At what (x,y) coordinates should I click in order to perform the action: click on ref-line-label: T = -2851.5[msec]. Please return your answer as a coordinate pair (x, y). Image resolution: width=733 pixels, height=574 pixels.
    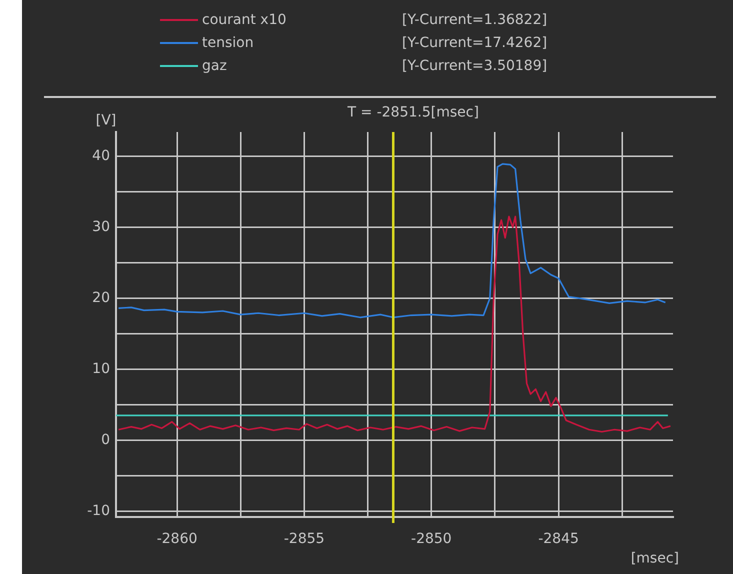
    Looking at the image, I should click on (412, 112).